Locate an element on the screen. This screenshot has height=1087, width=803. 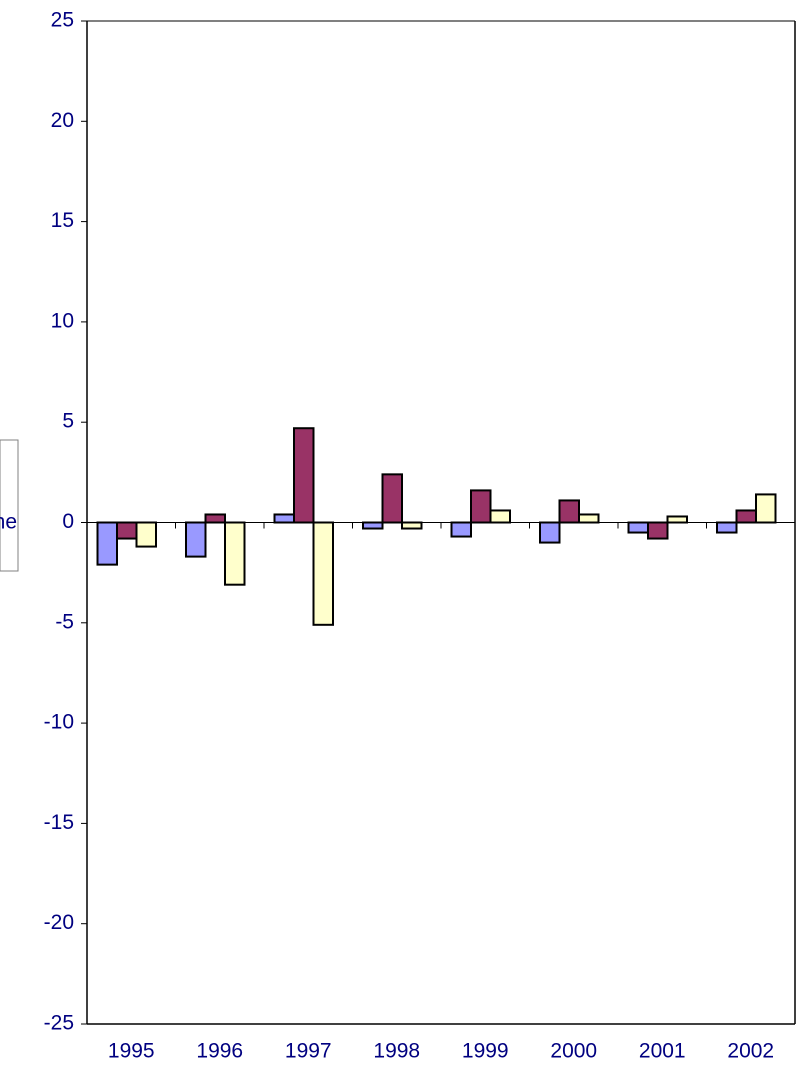
legend-box is located at coordinates (9, 505).